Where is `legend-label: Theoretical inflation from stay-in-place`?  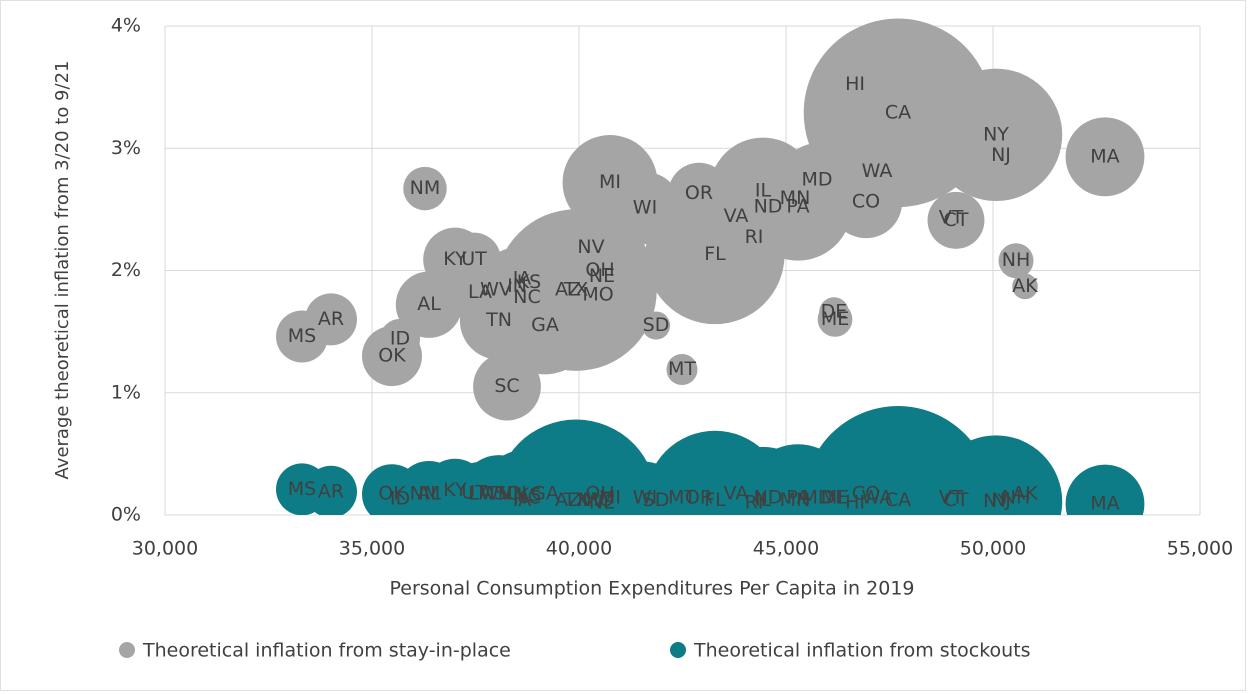
legend-label: Theoretical inflation from stay-in-place is located at coordinates (326, 651).